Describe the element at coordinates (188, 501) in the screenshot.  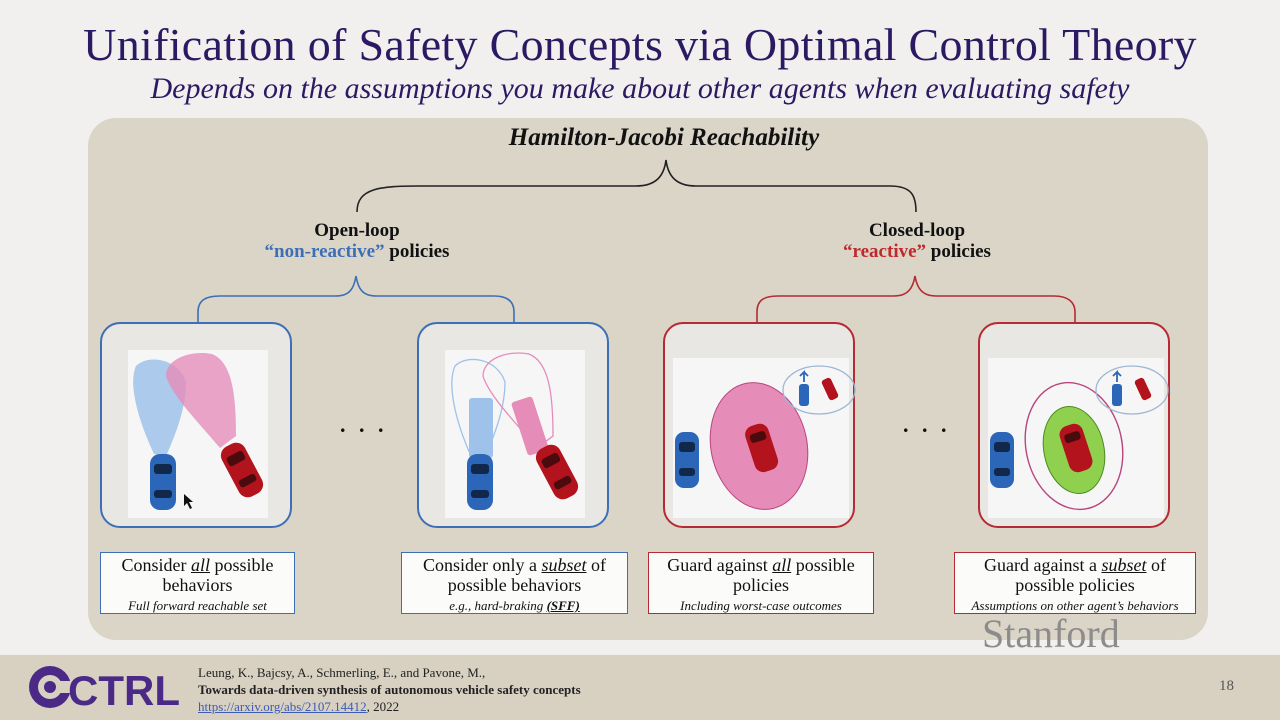
I see `mouse-cursor-icon` at that location.